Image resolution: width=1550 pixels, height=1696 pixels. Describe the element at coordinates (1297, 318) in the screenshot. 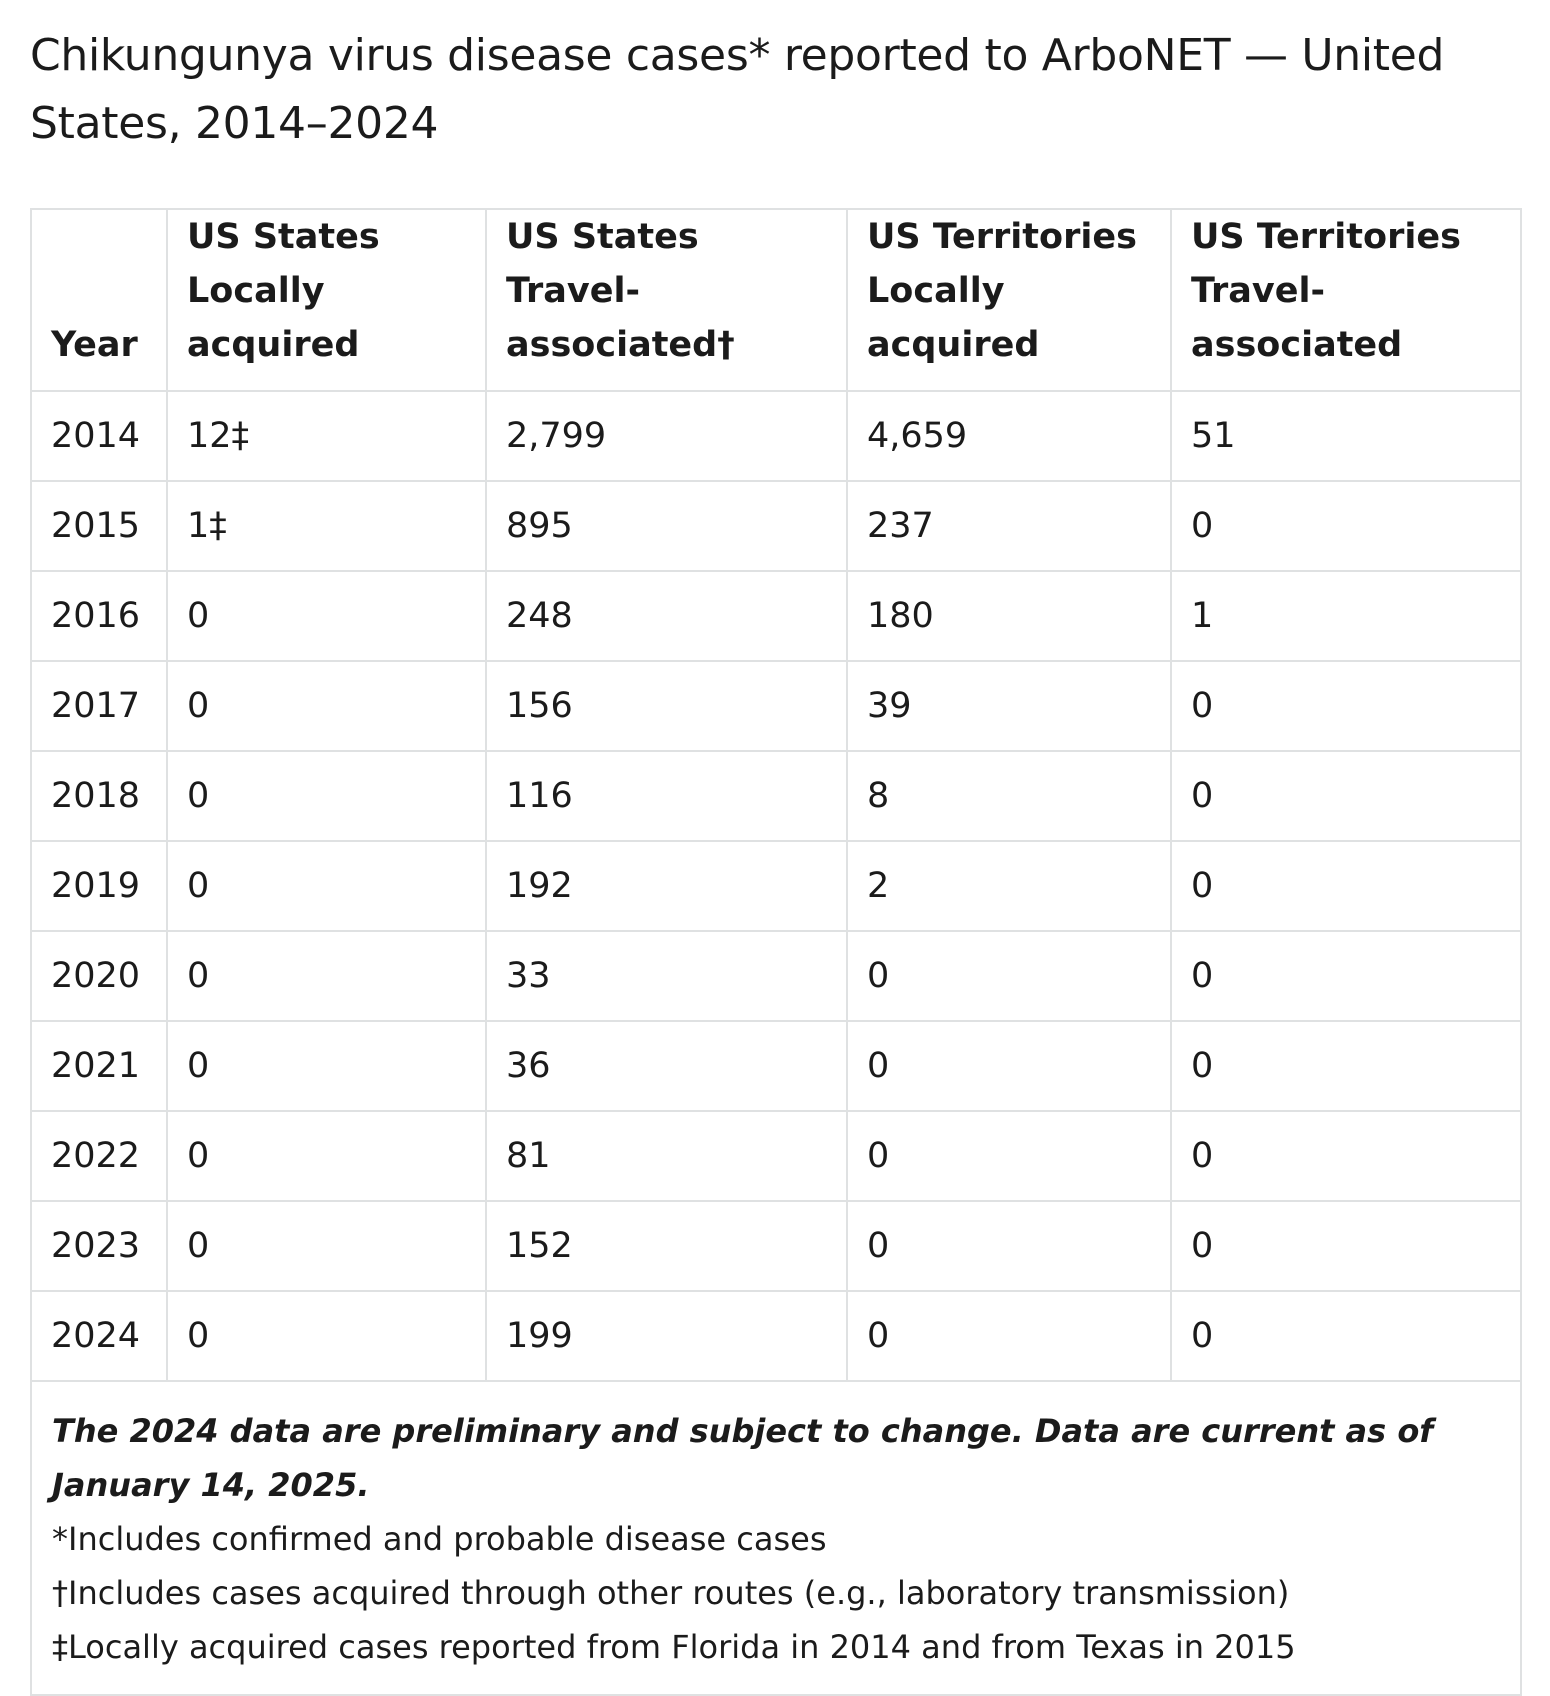

I see `header-line2: Travel-associated` at that location.